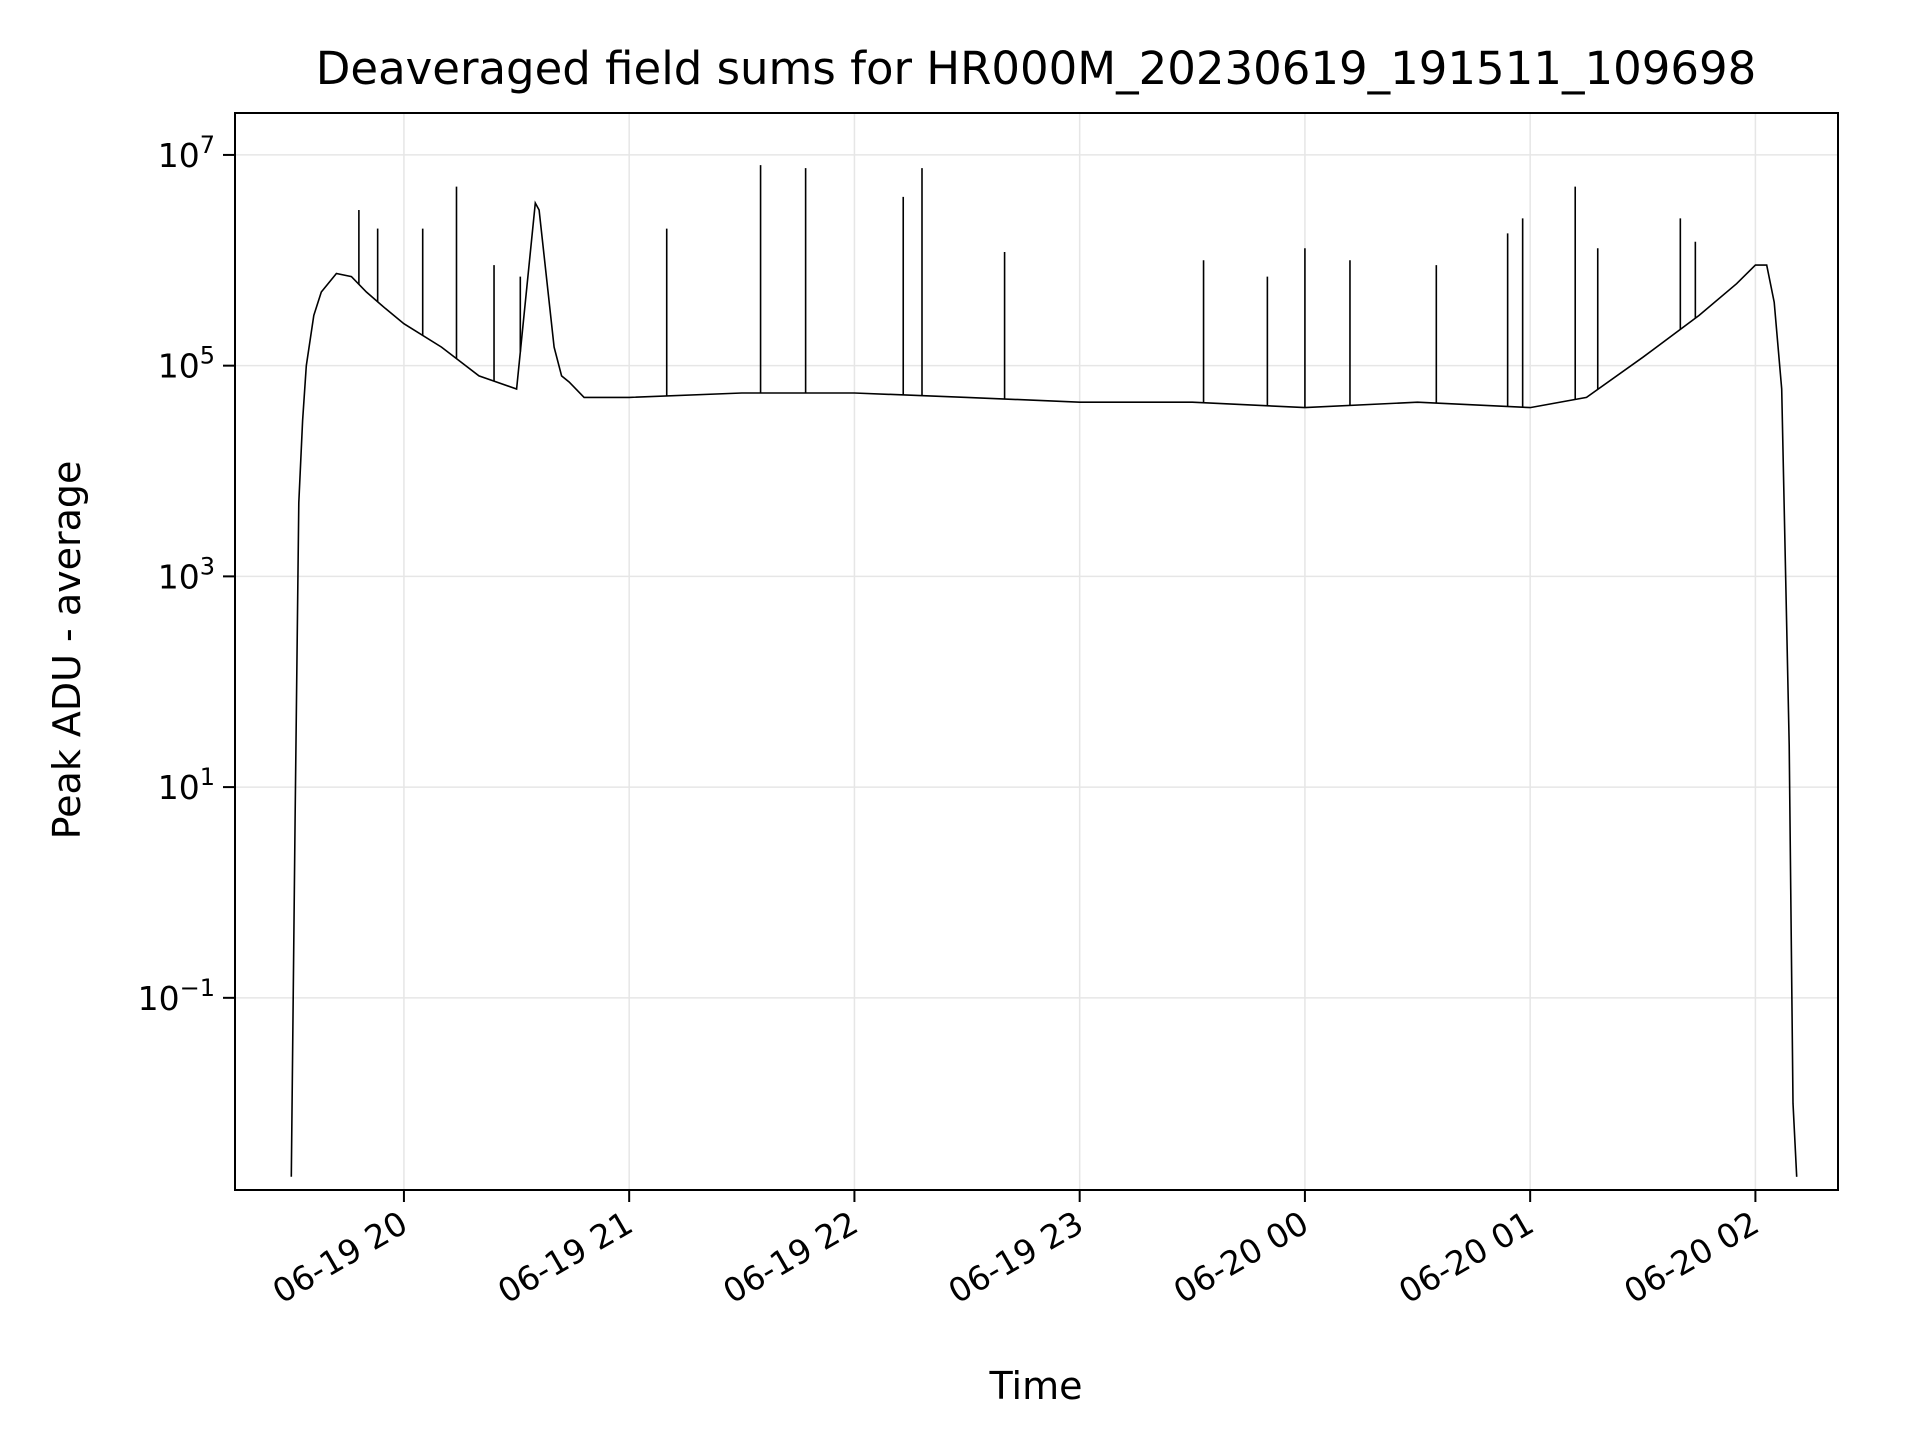 The width and height of the screenshot is (1920, 1440). I want to click on y-tick-exponent: 3, so click(207, 566).